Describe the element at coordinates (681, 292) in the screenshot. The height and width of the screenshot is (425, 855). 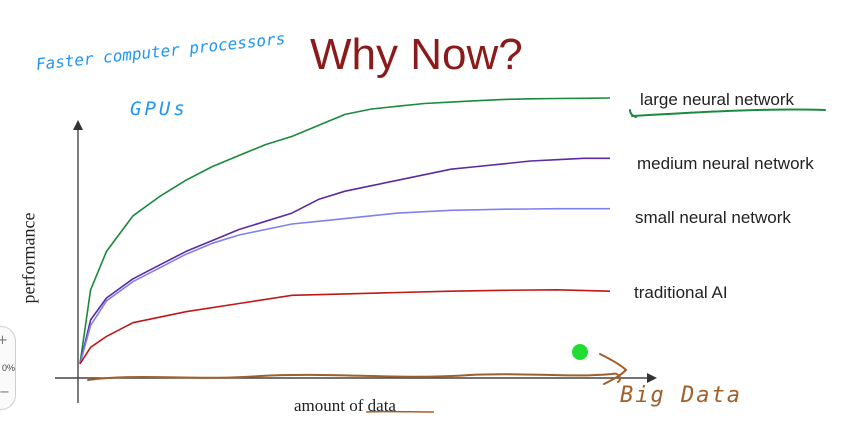
I see `series-label-traditional-ai: traditional AI` at that location.